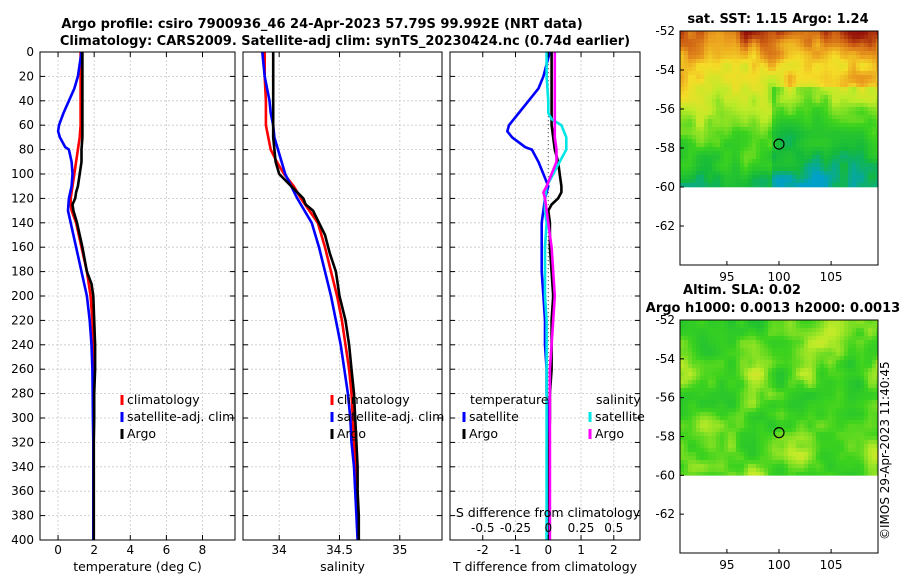 The image size is (900, 580). What do you see at coordinates (22, 223) in the screenshot?
I see `y-tick-label: 140` at bounding box center [22, 223].